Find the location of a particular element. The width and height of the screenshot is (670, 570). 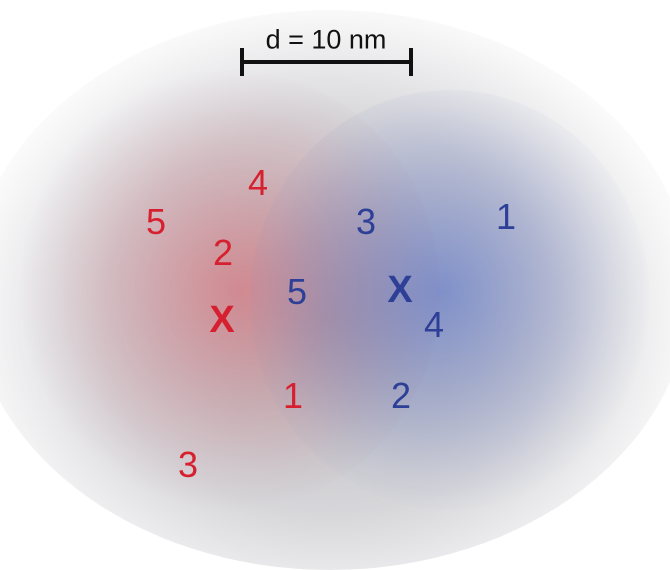

red-point-5: 5 is located at coordinates (156, 221).